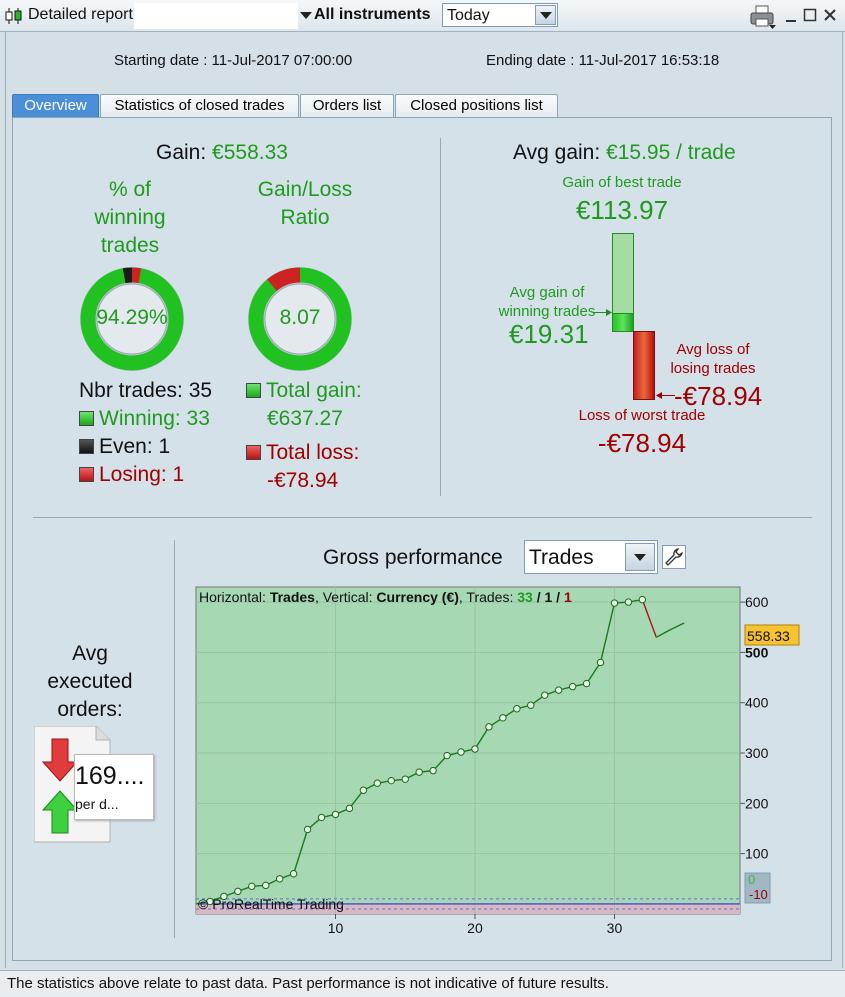  Describe the element at coordinates (751, 879) in the screenshot. I see `zero-tag-label: 0` at that location.